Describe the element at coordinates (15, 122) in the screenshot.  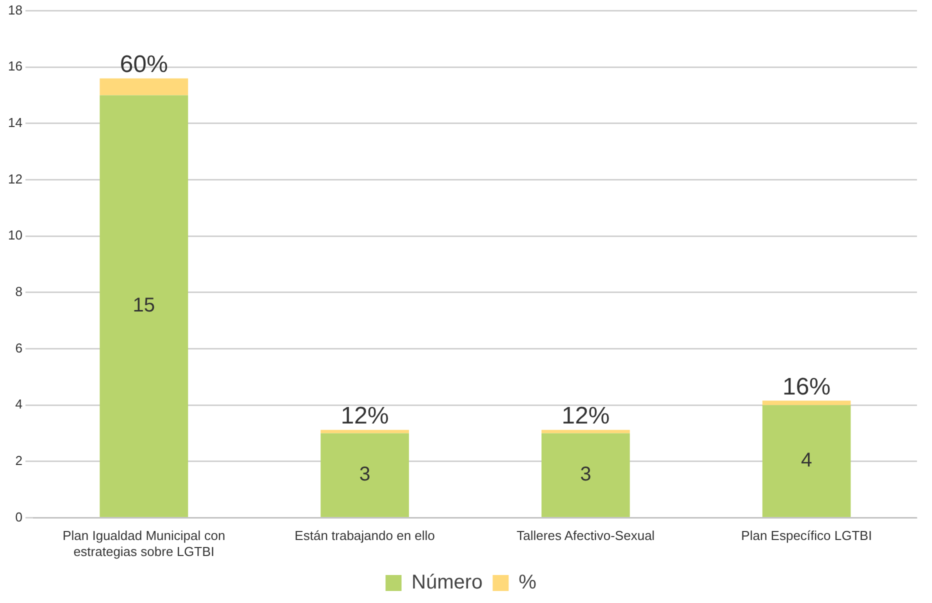
I see `y-tick-label: 14` at that location.